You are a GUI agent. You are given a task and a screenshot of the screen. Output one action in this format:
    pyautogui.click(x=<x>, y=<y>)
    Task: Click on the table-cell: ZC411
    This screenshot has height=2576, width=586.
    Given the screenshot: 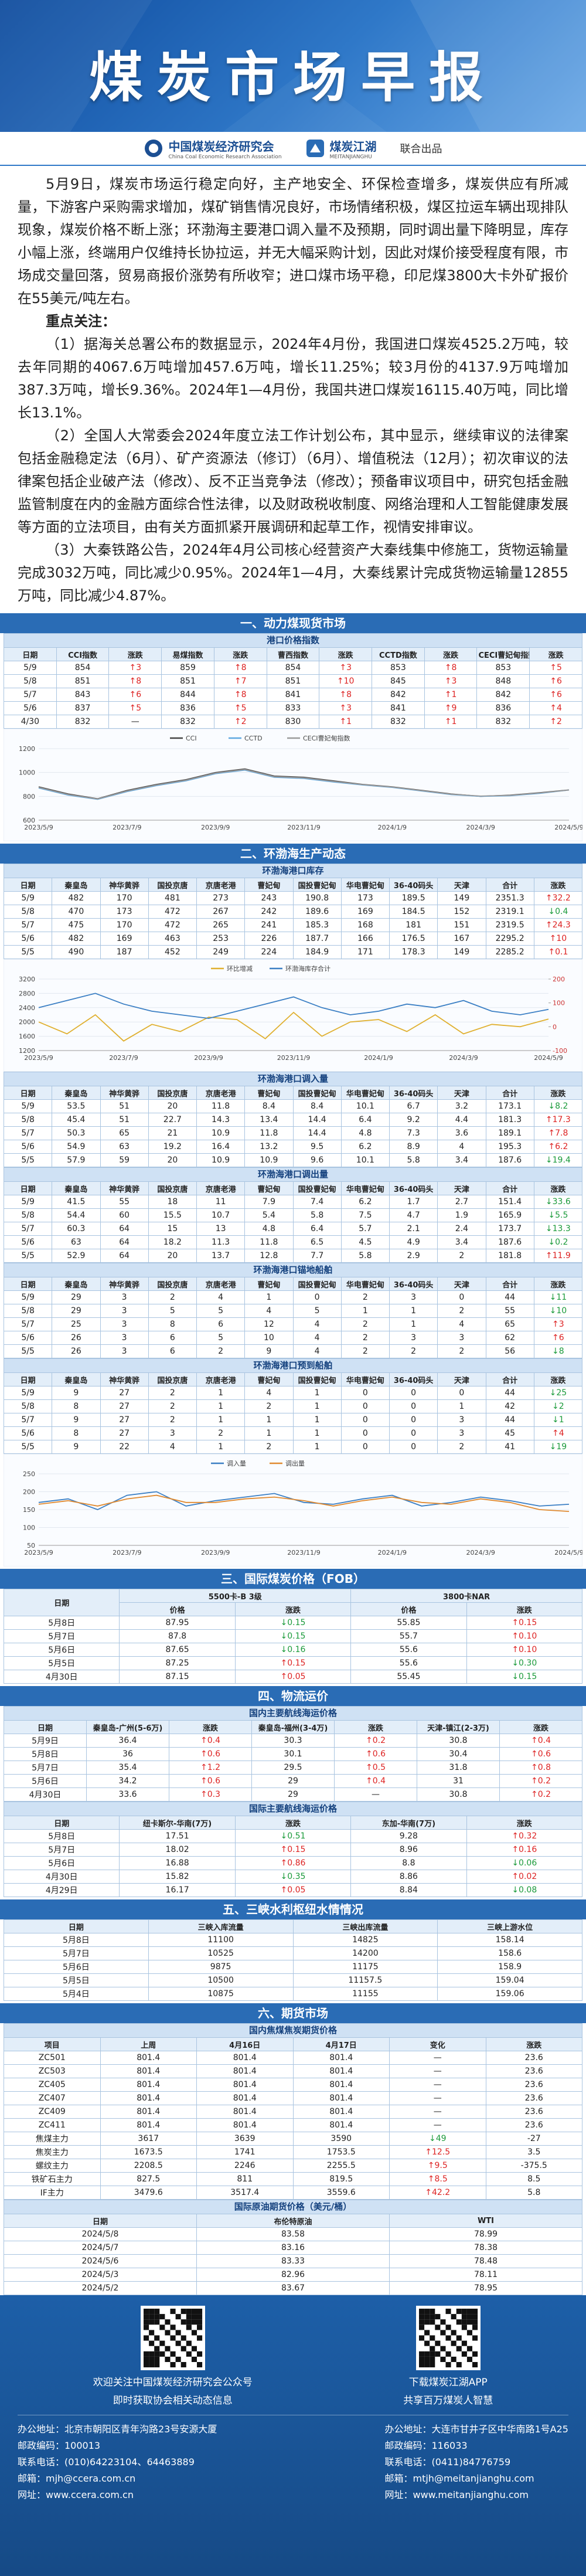 What is the action you would take?
    pyautogui.click(x=52, y=2125)
    